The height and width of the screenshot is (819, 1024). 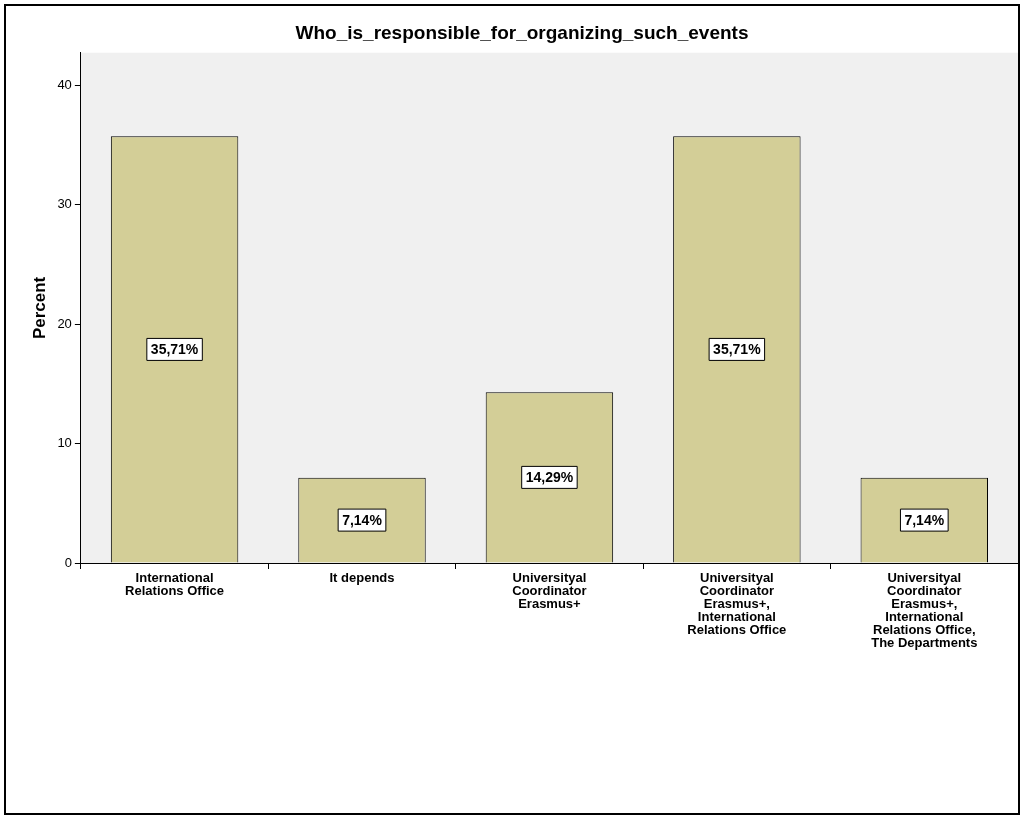 What do you see at coordinates (64, 204) in the screenshot?
I see `y-tick-label: 30` at bounding box center [64, 204].